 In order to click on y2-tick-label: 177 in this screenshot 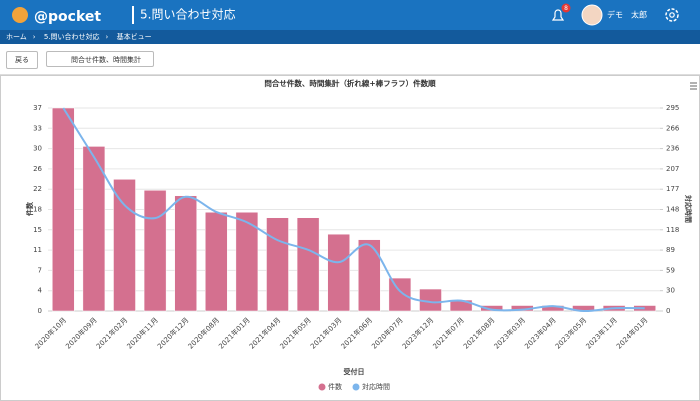, I will do `click(672, 189)`.